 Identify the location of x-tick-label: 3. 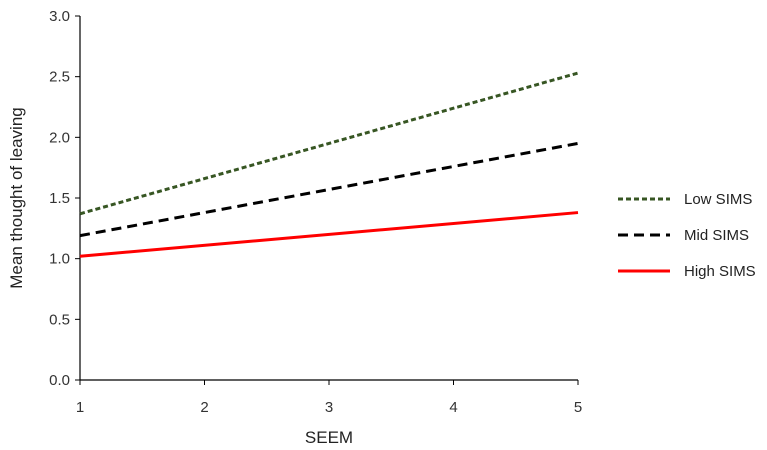
(329, 407).